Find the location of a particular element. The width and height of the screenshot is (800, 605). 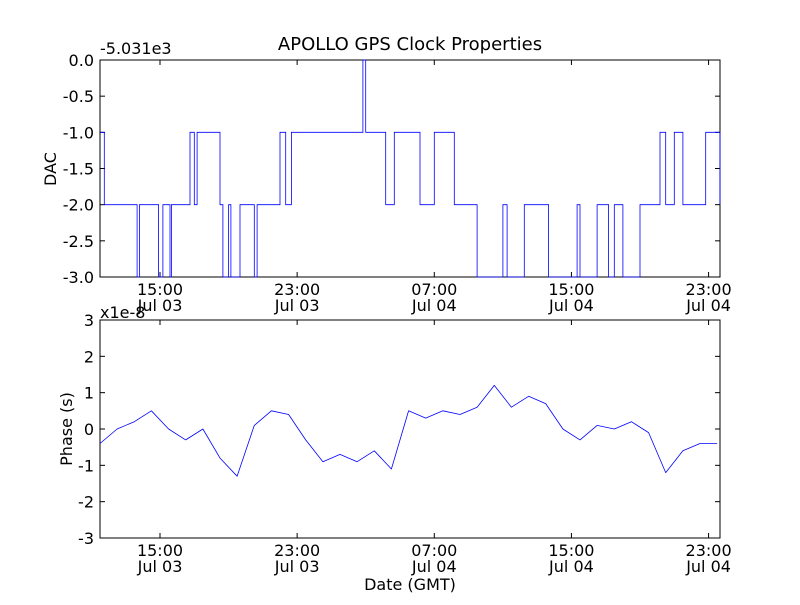

phase-ytick-label: -2 is located at coordinates (86, 502).